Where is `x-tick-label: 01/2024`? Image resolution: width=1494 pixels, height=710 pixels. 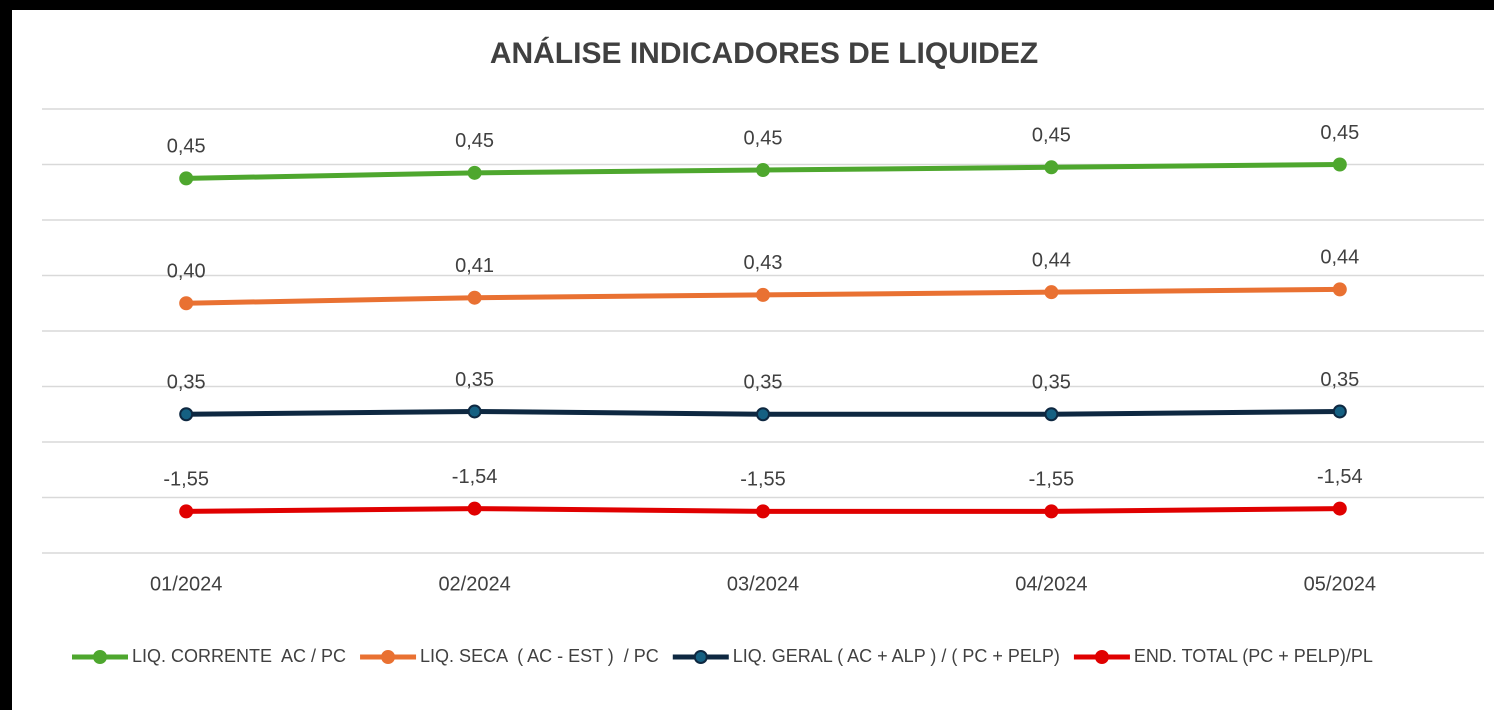
x-tick-label: 01/2024 is located at coordinates (186, 584).